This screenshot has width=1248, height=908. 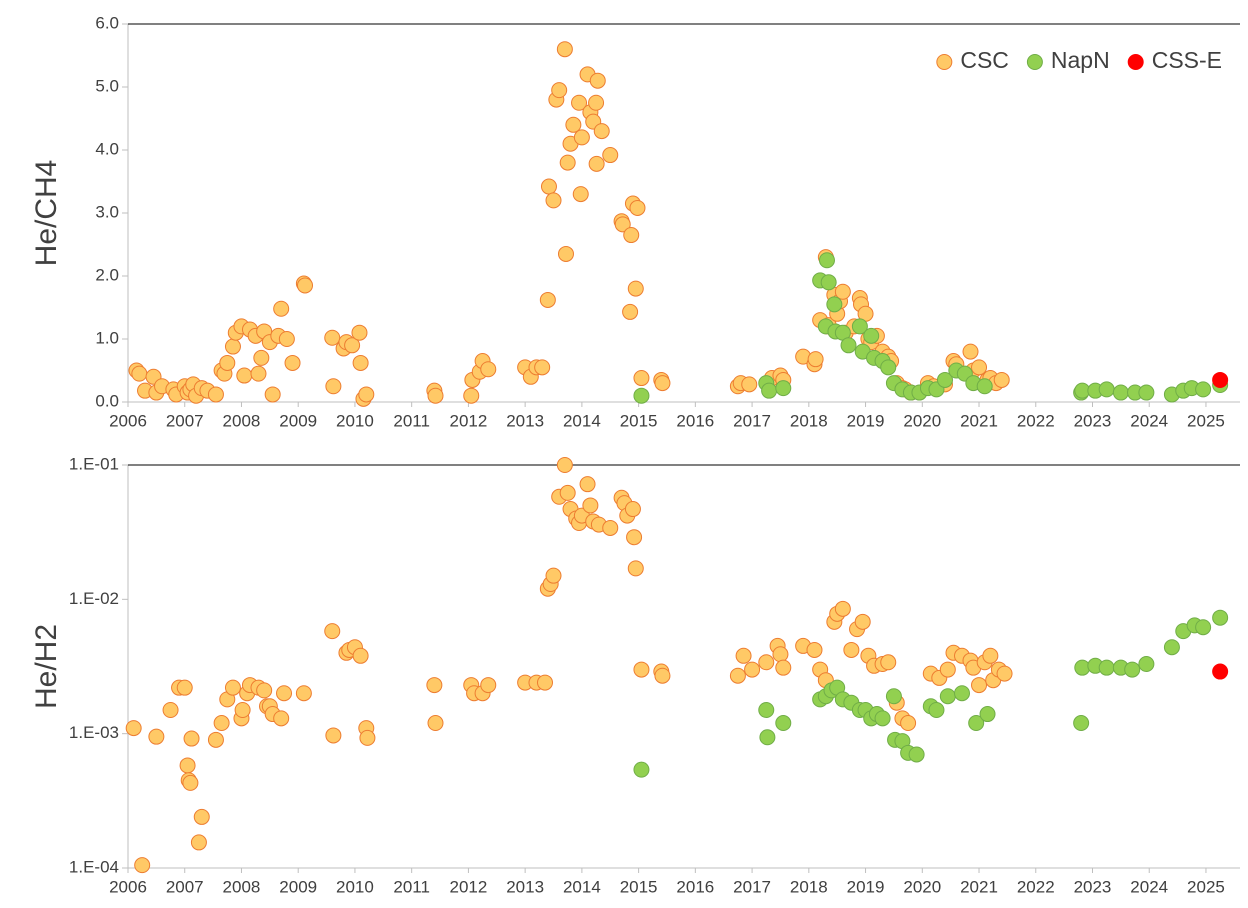 What do you see at coordinates (107, 148) in the screenshot?
I see `y-tick-label: 4.0` at bounding box center [107, 148].